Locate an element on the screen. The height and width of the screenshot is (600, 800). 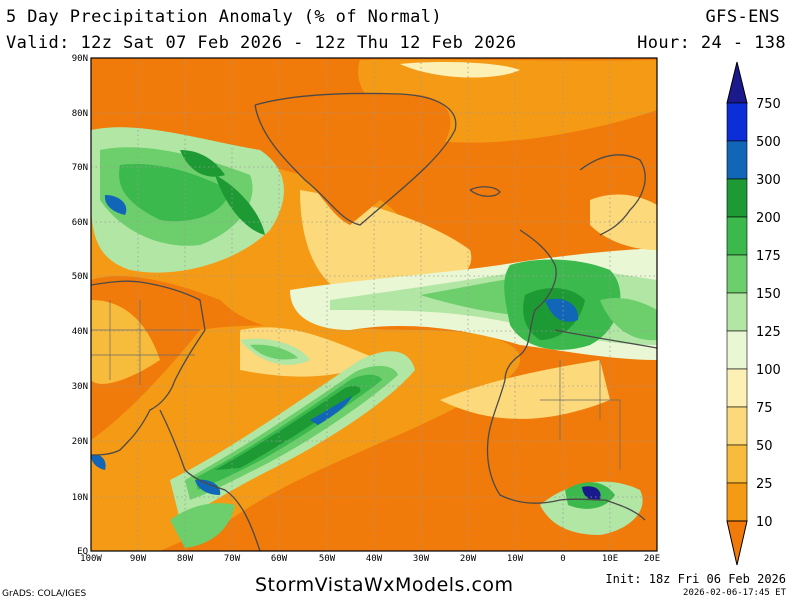
colorbar-bottom-arrow is located at coordinates (737, 543).